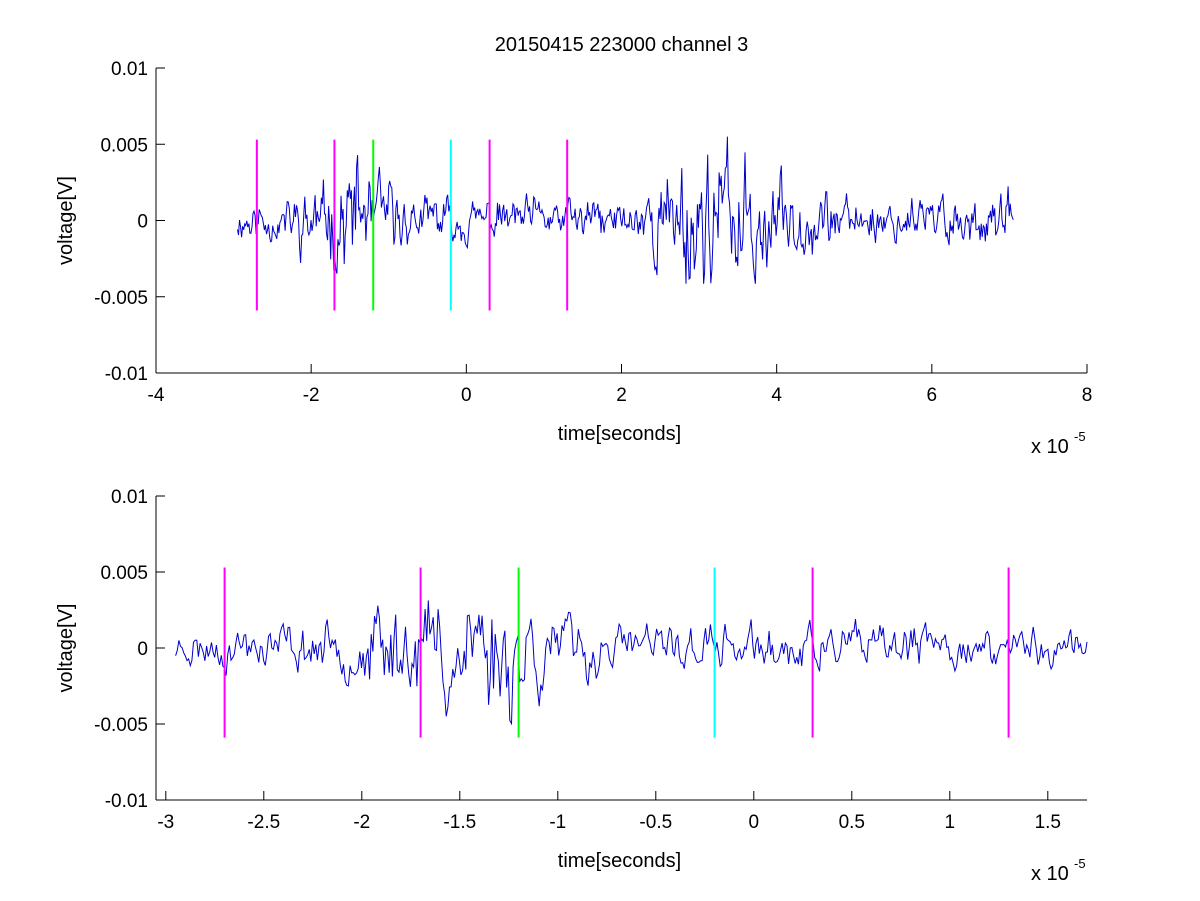 Image resolution: width=1200 pixels, height=901 pixels. What do you see at coordinates (459, 822) in the screenshot?
I see `x-tick-label: -1.5` at bounding box center [459, 822].